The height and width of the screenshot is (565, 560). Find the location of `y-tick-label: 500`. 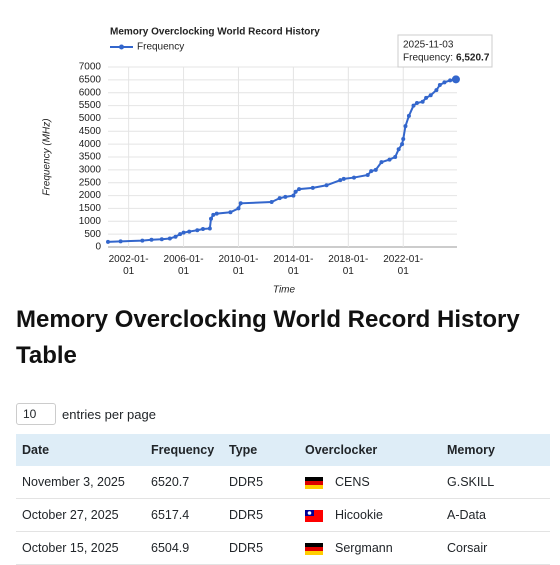

y-tick-label: 500 is located at coordinates (92, 234).